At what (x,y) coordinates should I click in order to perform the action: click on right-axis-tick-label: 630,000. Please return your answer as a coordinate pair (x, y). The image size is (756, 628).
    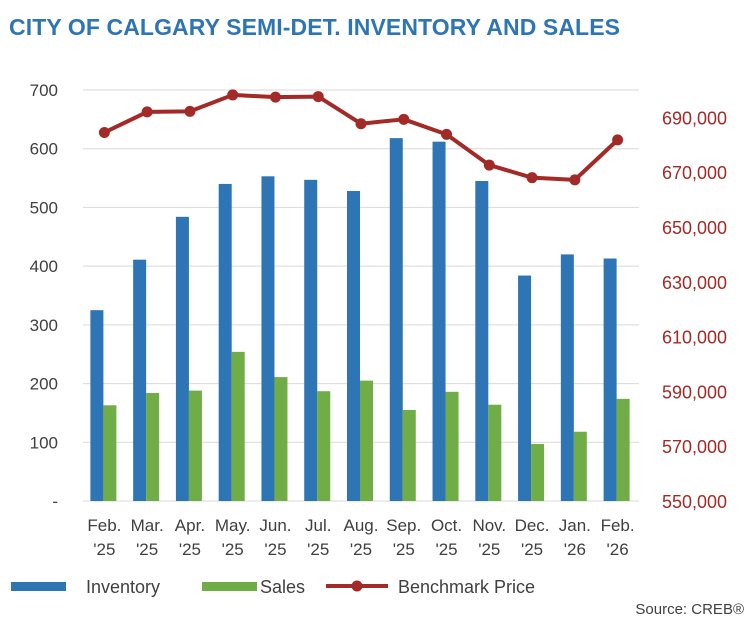
    Looking at the image, I should click on (694, 283).